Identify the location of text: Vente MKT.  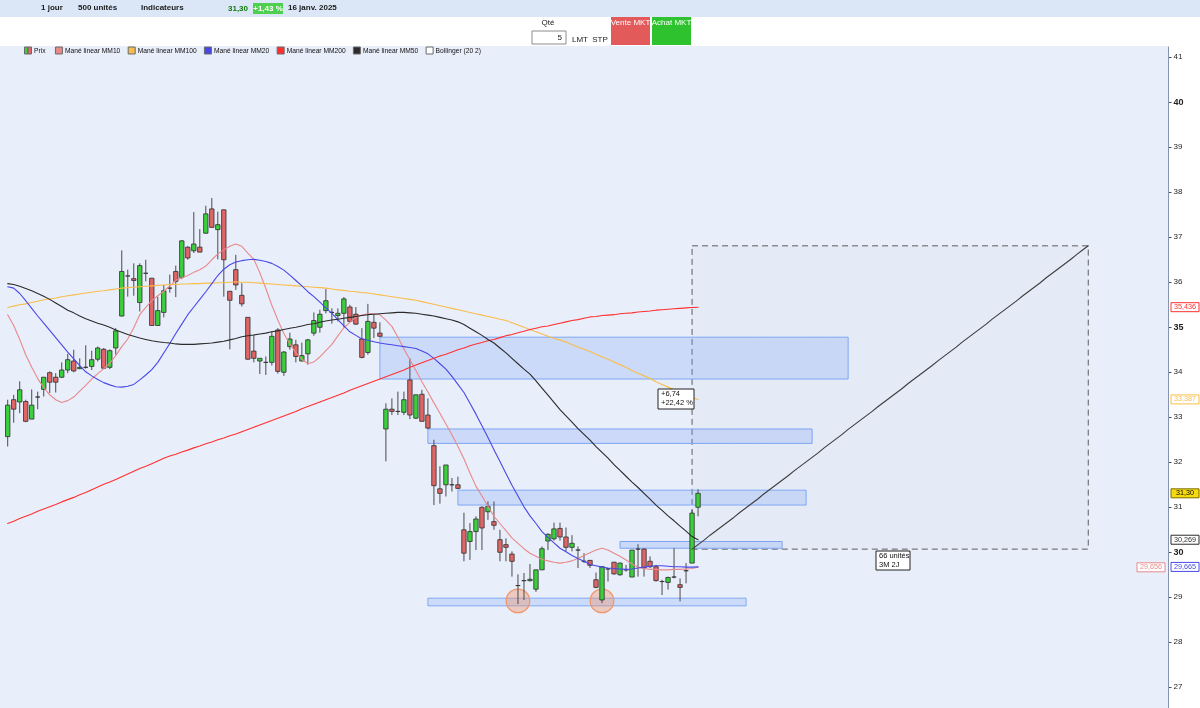
(630, 22).